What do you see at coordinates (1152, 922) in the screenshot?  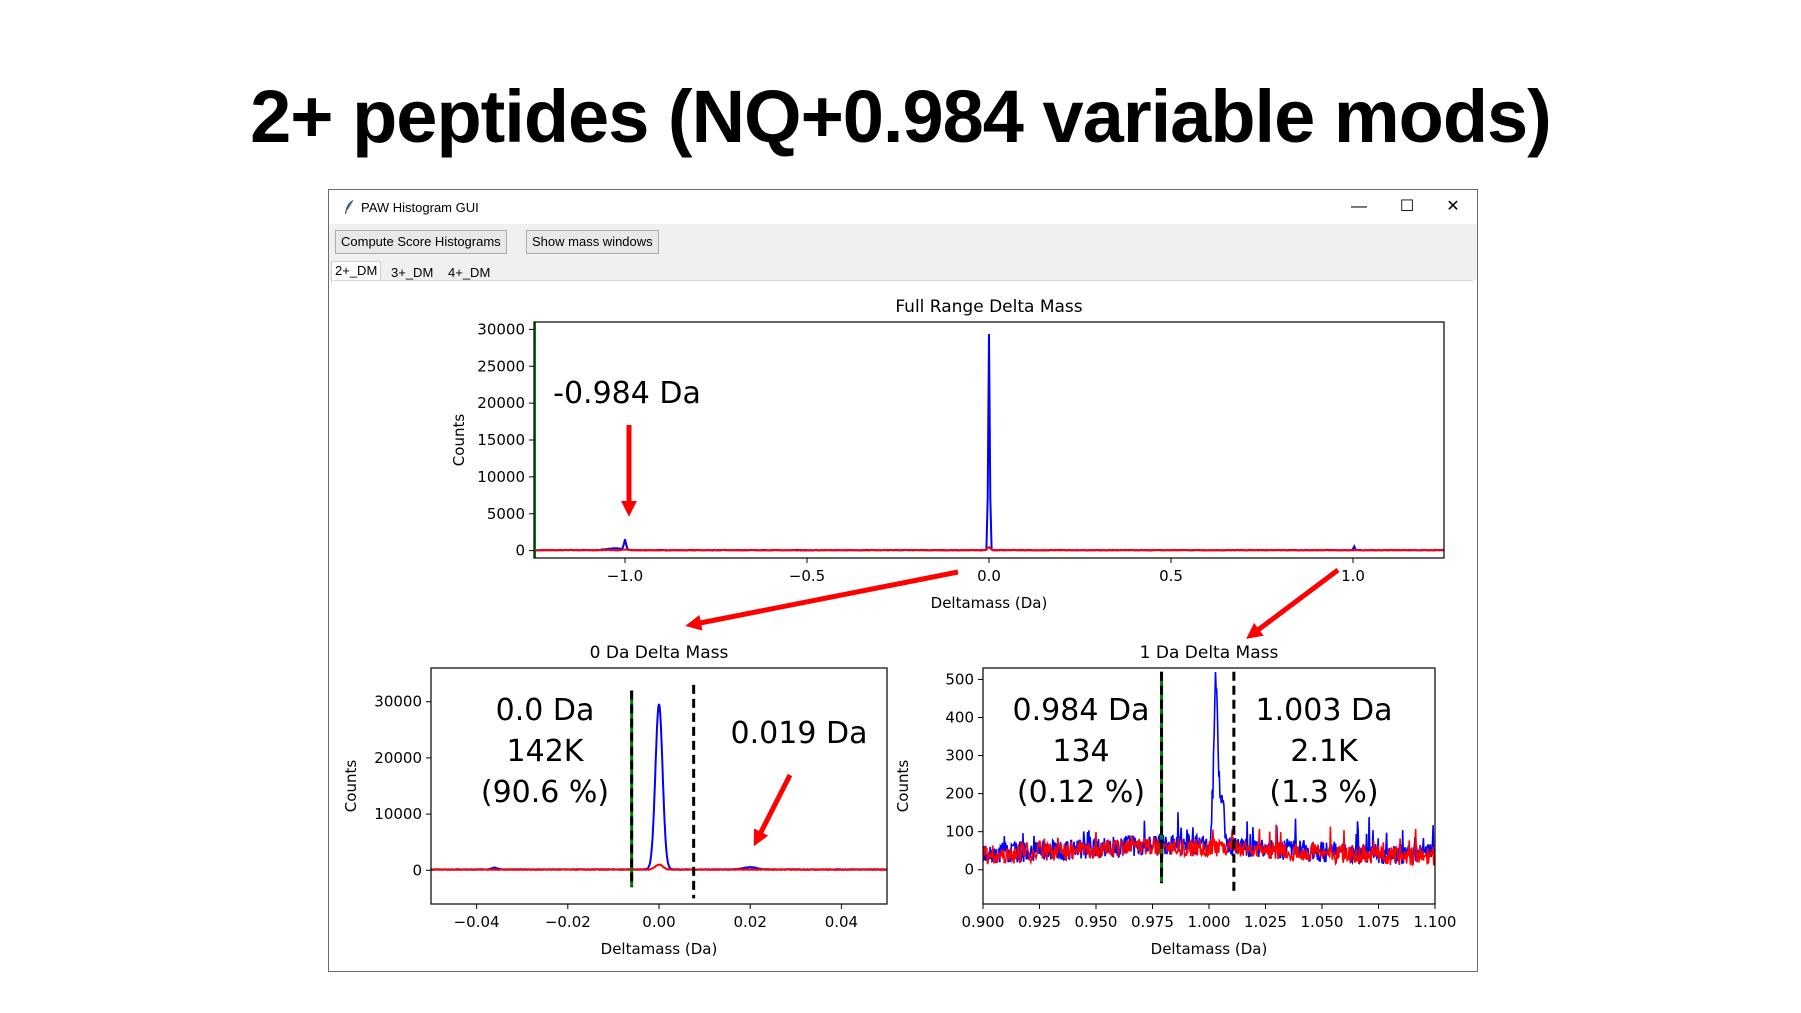 I see `x-tick-label: 0.975` at bounding box center [1152, 922].